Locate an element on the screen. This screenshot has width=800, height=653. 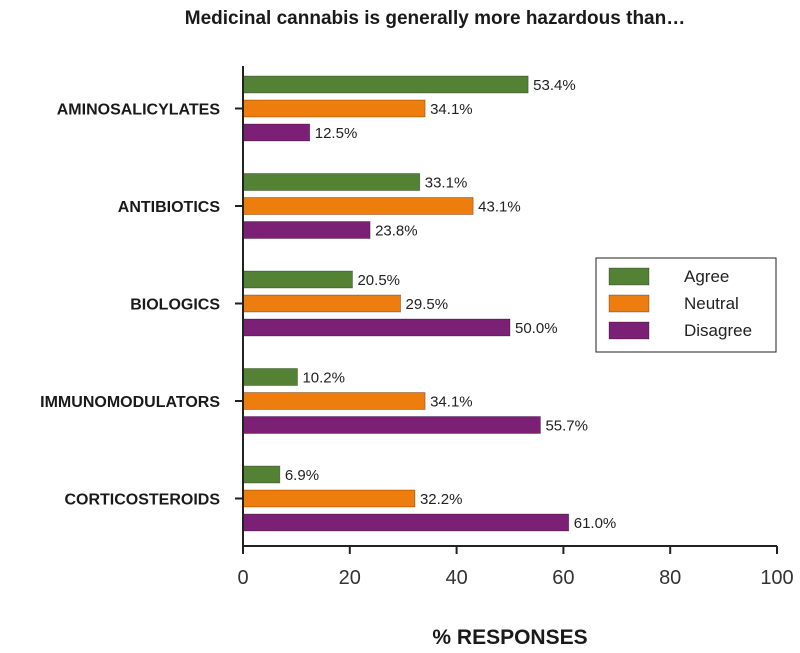
legend-swatch-agree is located at coordinates (629, 276).